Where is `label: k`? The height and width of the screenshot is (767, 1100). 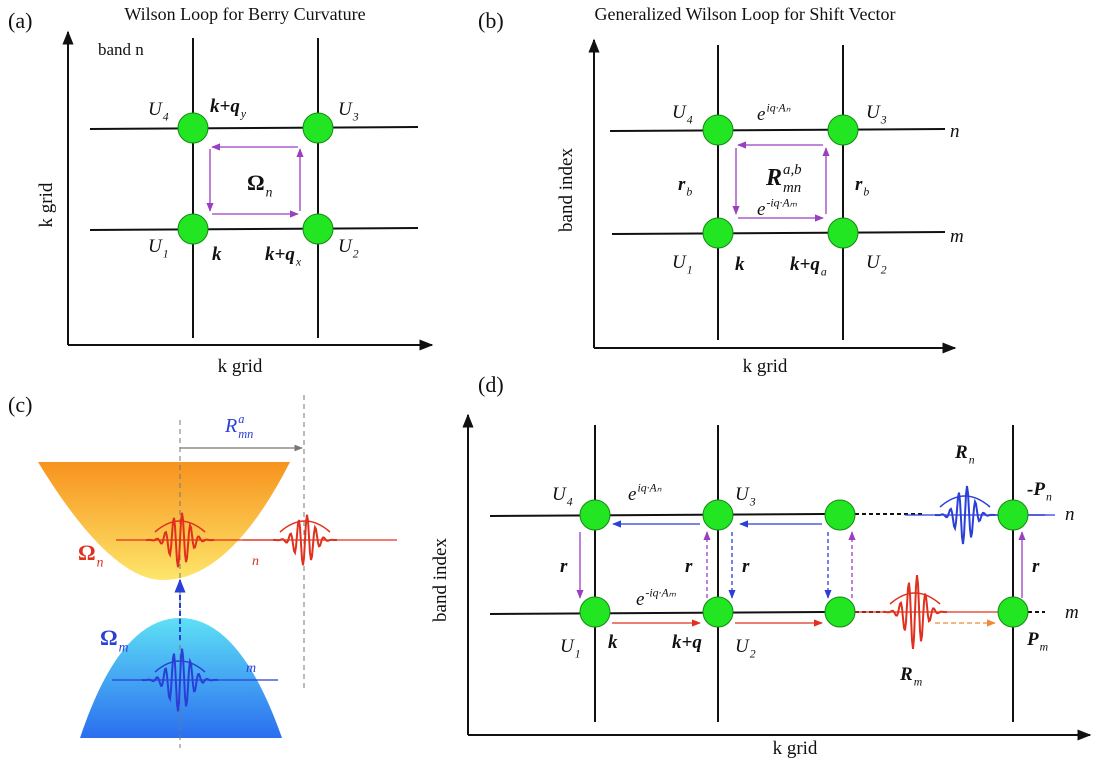 label: k is located at coordinates (740, 264).